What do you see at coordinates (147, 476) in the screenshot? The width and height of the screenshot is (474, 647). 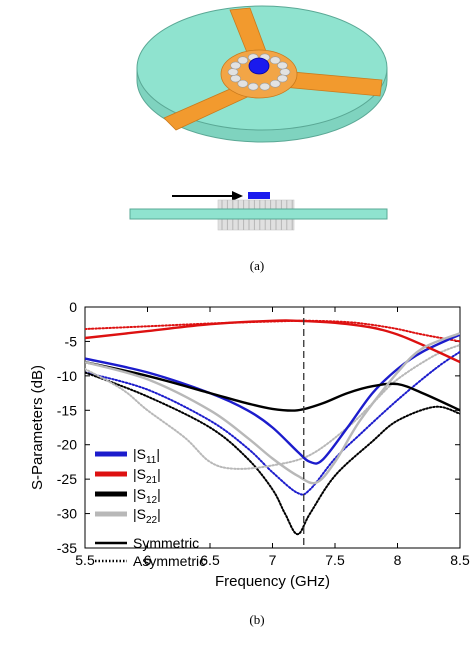 I see `legend-label: |S21|` at bounding box center [147, 476].